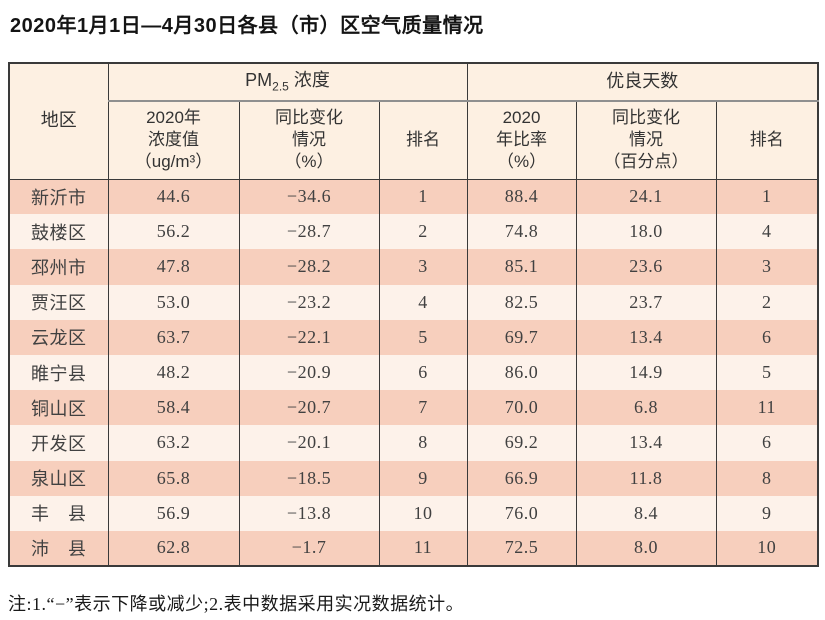  Describe the element at coordinates (173, 478) in the screenshot. I see `pm25-value-cell: 65.8` at that location.